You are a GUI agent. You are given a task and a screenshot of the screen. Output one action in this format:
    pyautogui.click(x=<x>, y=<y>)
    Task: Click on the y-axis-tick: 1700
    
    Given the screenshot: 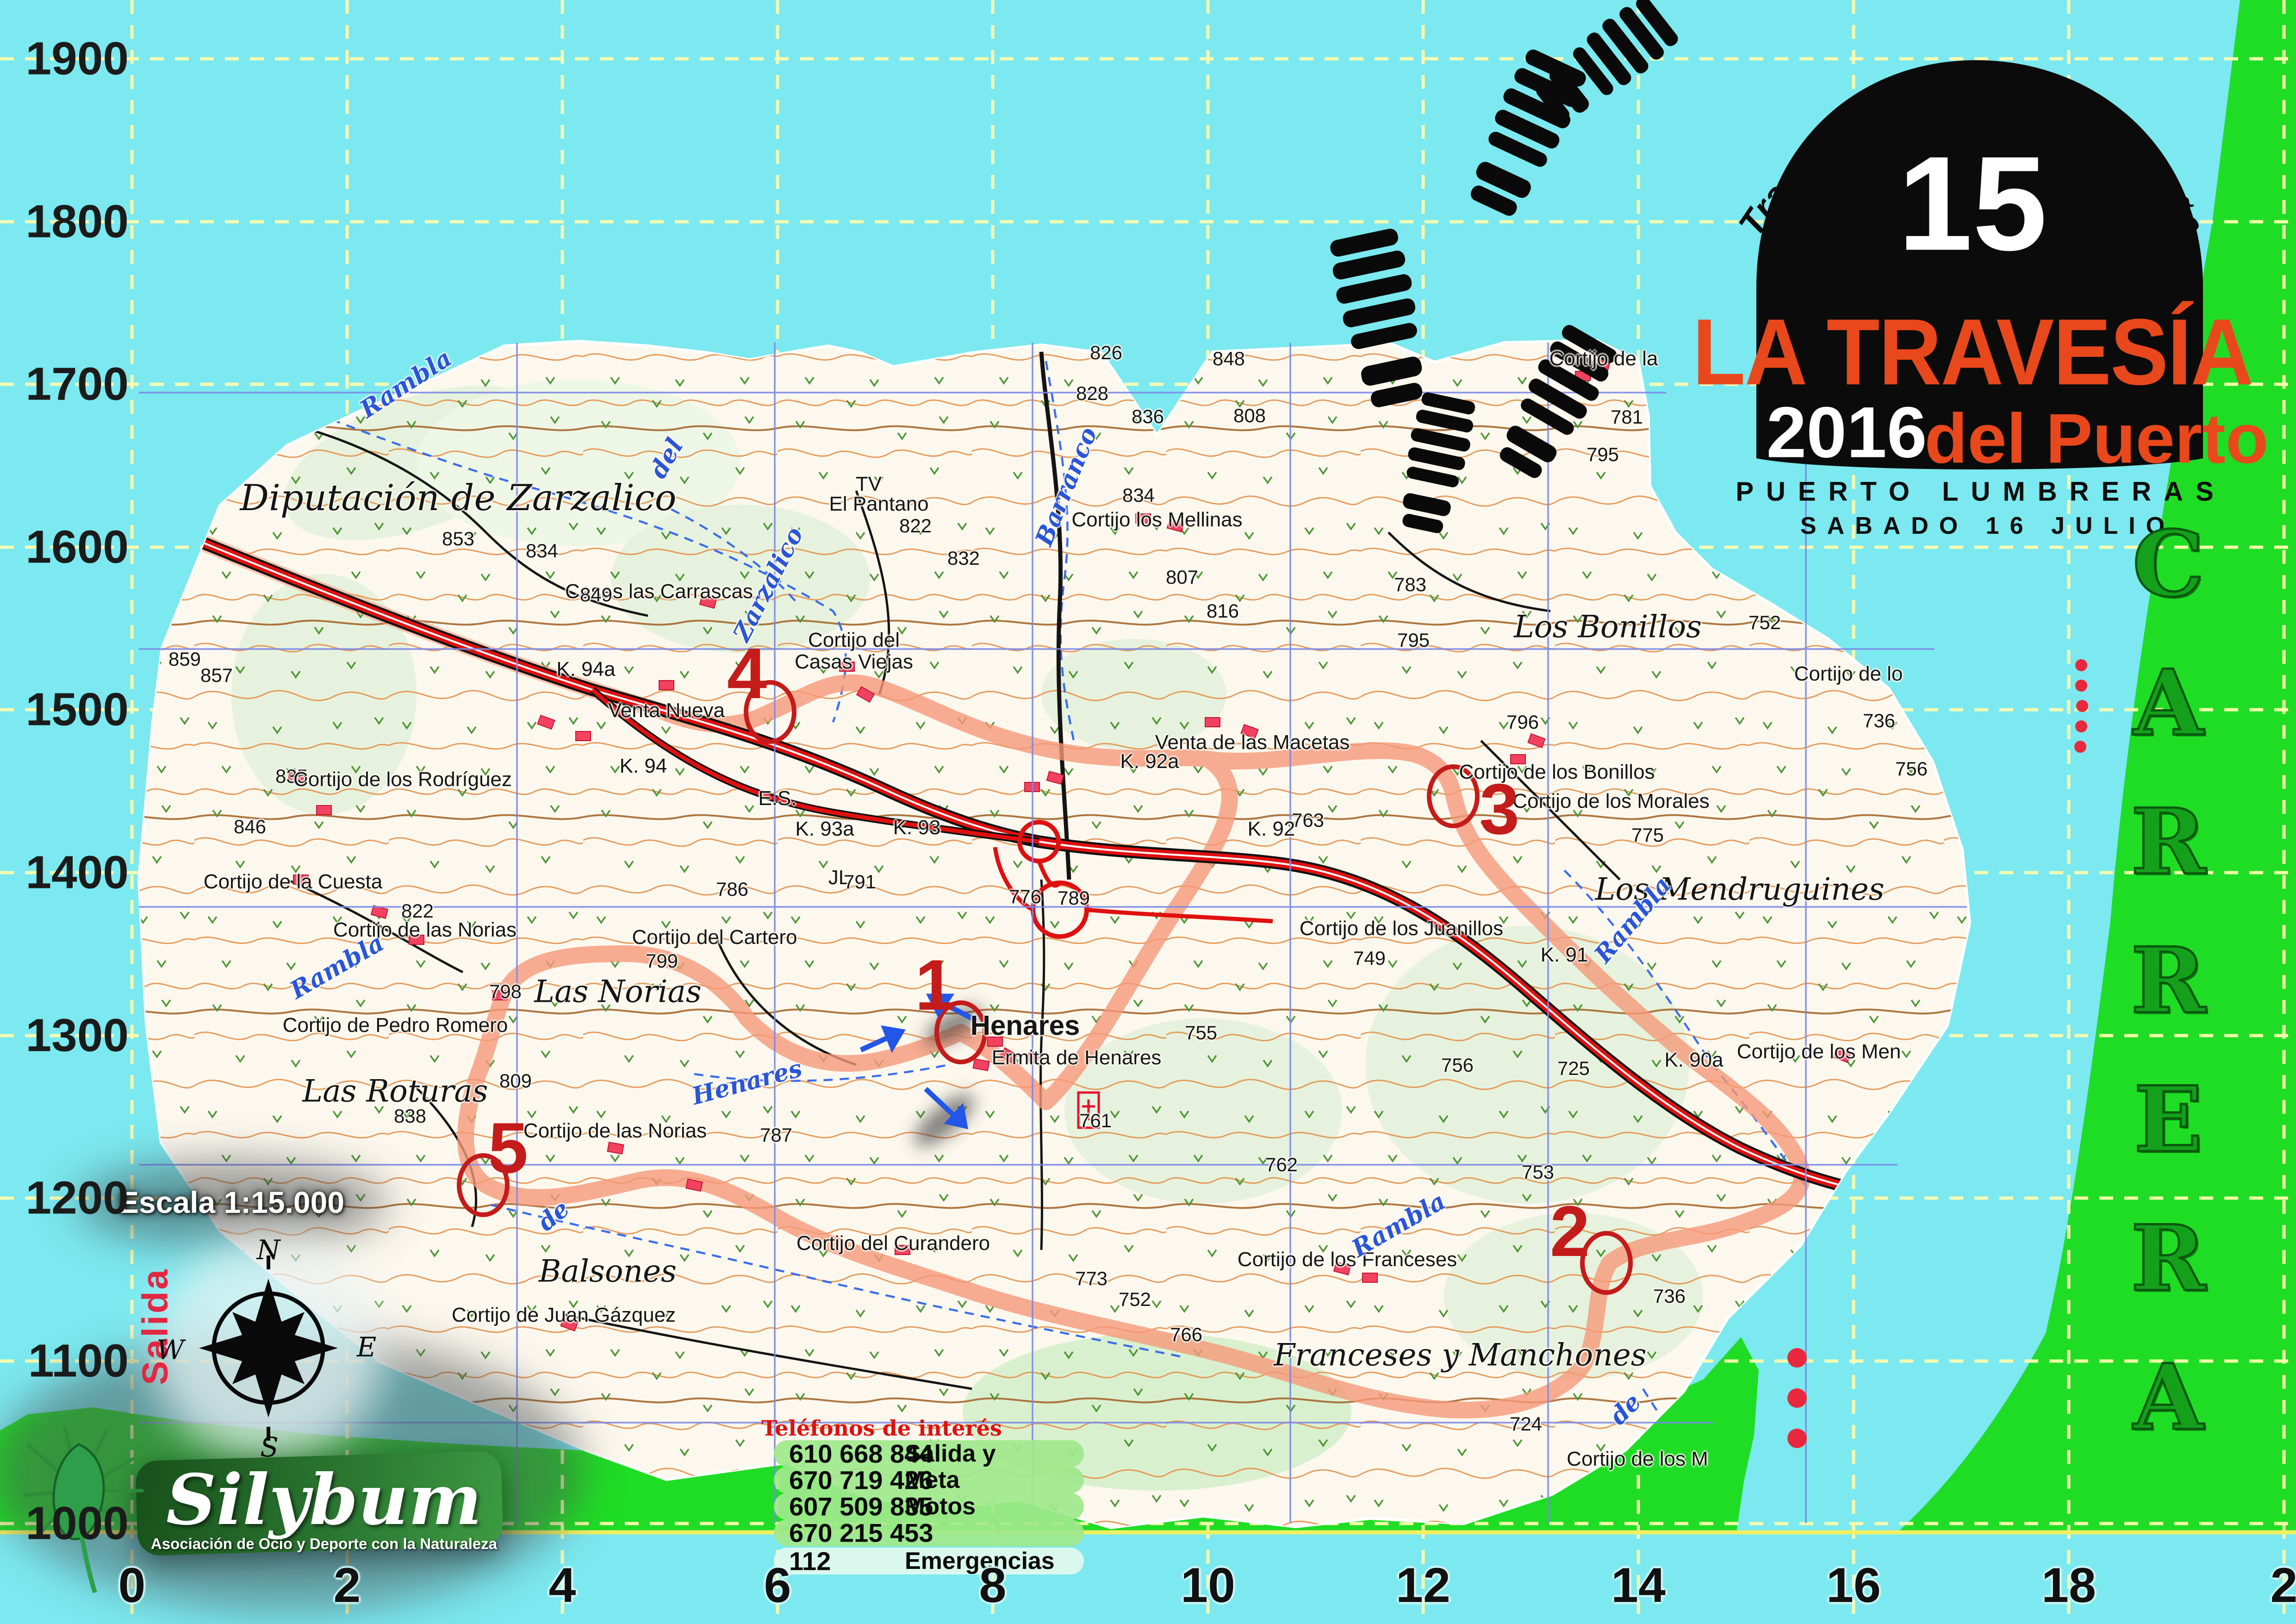 What is the action you would take?
    pyautogui.click(x=77, y=384)
    